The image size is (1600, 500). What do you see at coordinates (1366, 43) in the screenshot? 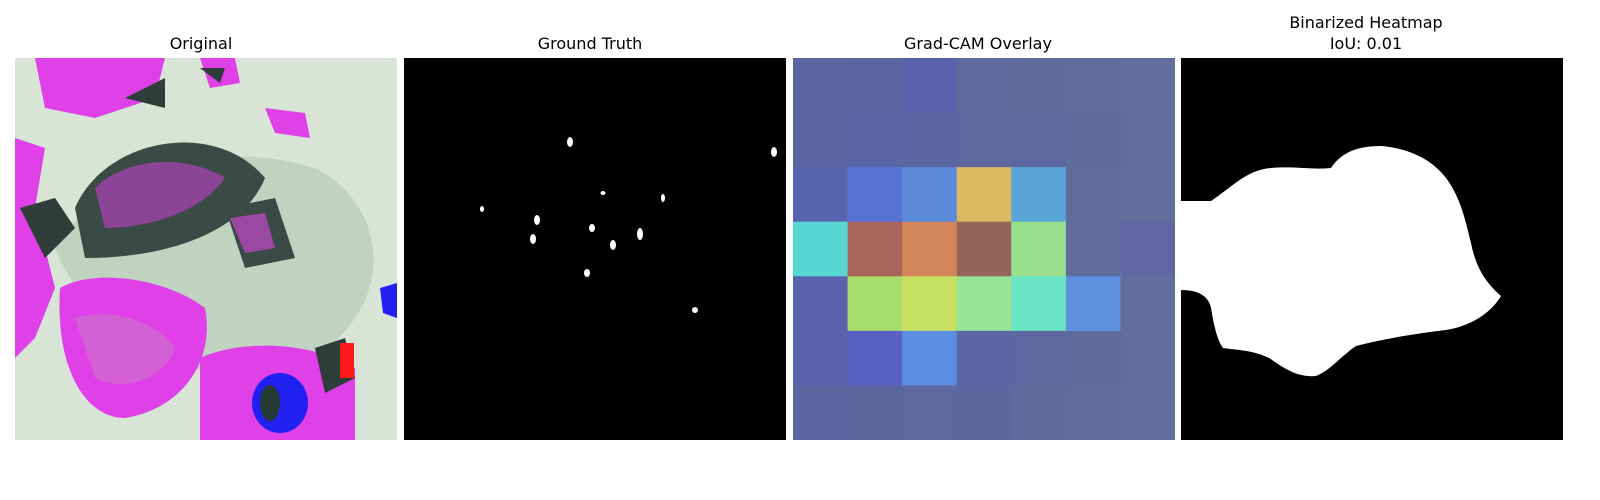
I see `panel-title-binarized-iou: IoU: 0.01` at bounding box center [1366, 43].